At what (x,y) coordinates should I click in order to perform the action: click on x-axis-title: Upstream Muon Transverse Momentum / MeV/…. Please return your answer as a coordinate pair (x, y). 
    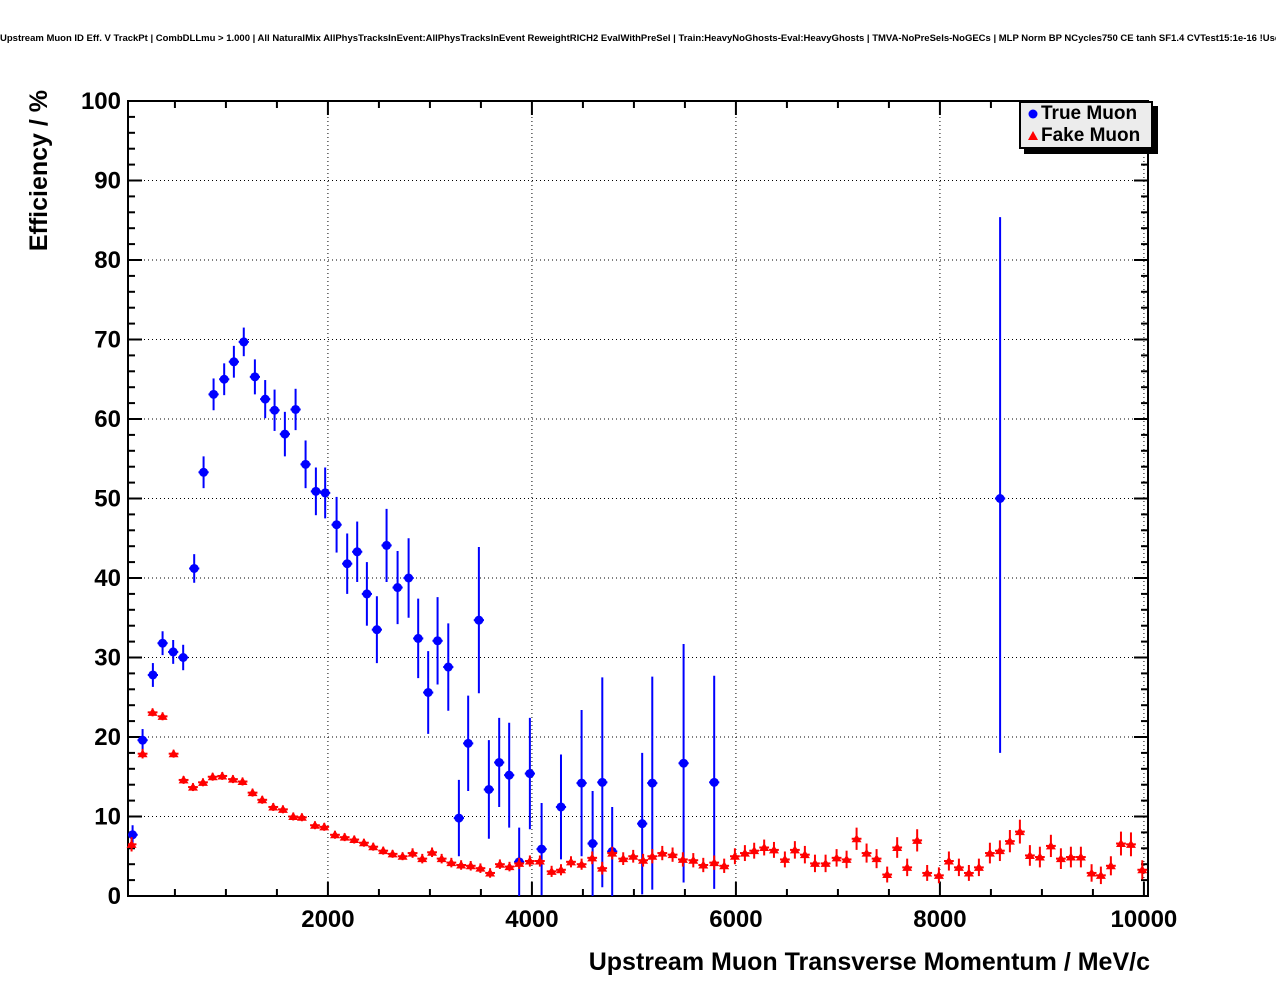
    Looking at the image, I should click on (869, 962).